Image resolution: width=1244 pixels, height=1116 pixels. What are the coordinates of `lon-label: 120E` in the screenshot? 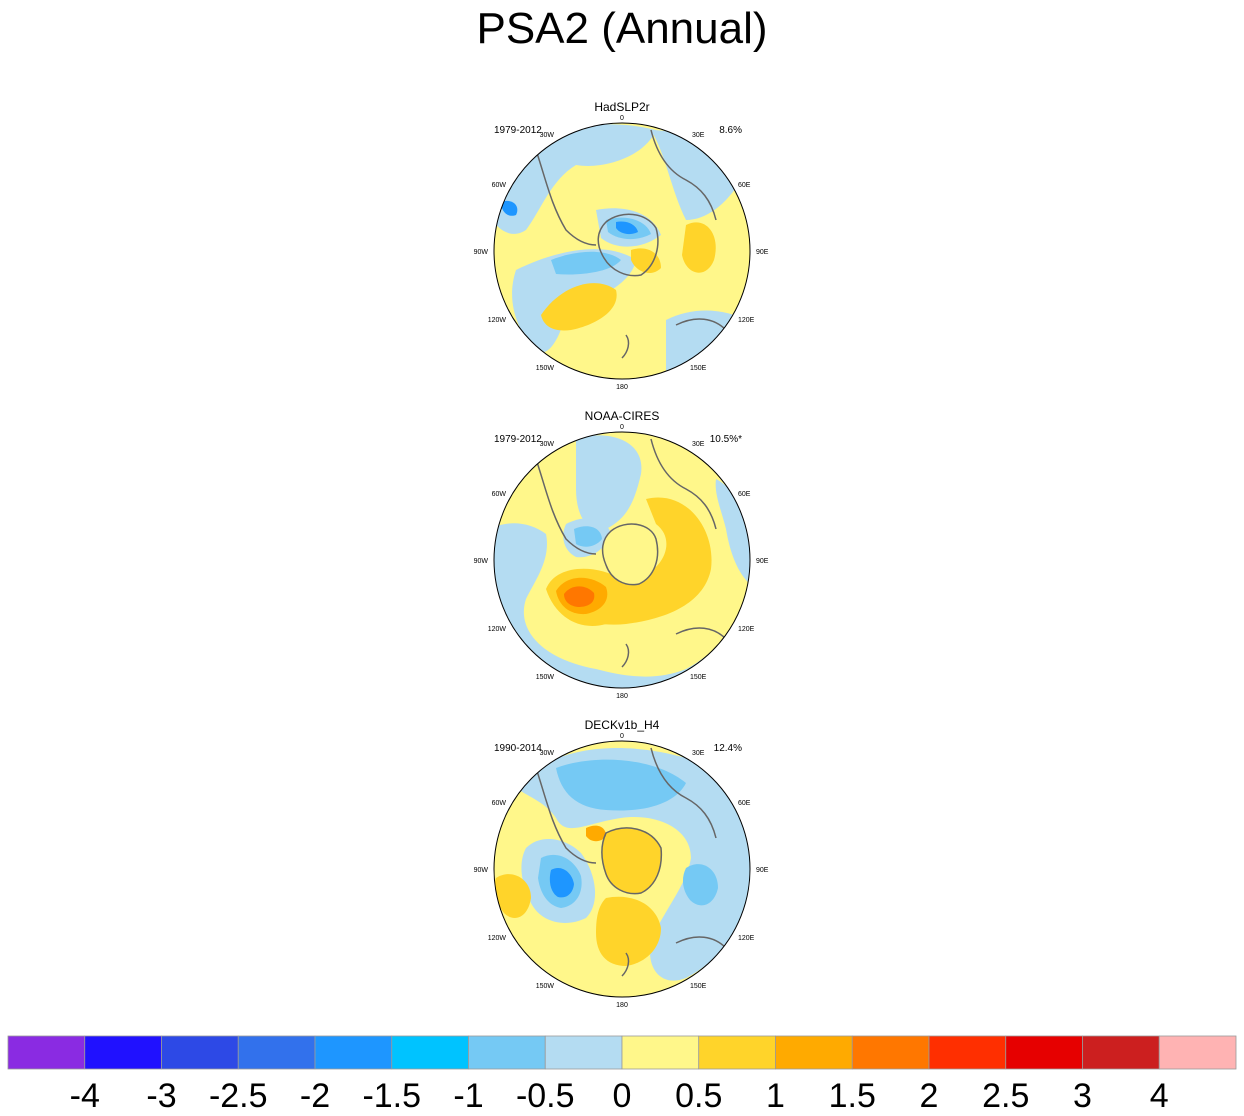 It's located at (746, 320).